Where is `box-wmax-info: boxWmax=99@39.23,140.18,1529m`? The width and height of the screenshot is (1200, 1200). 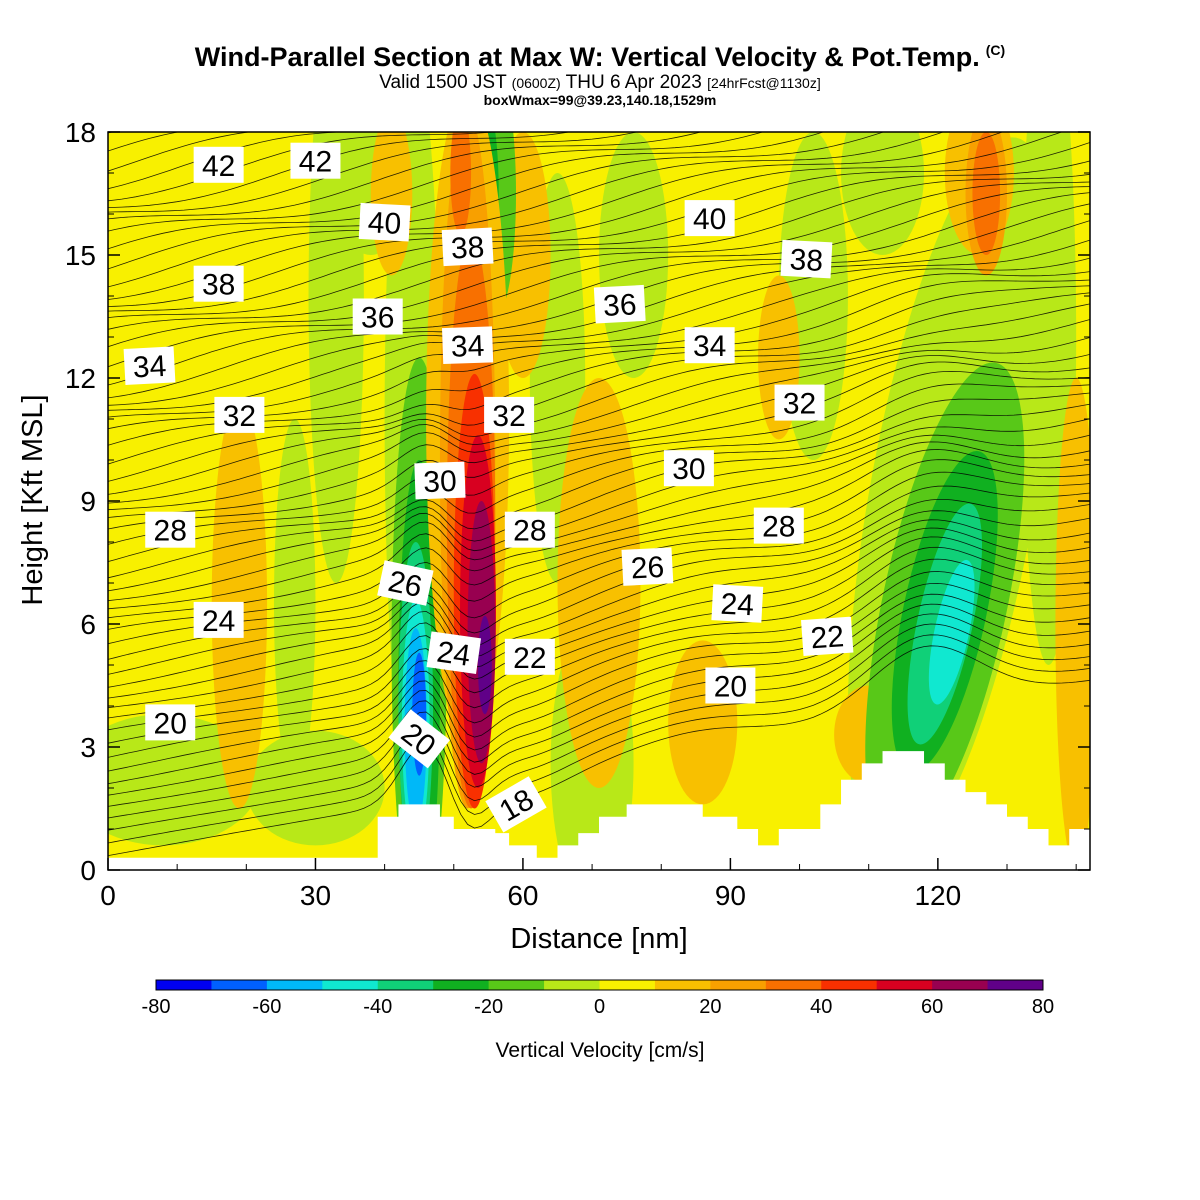
box-wmax-info: boxWmax=99@39.23,140.18,1529m is located at coordinates (600, 100).